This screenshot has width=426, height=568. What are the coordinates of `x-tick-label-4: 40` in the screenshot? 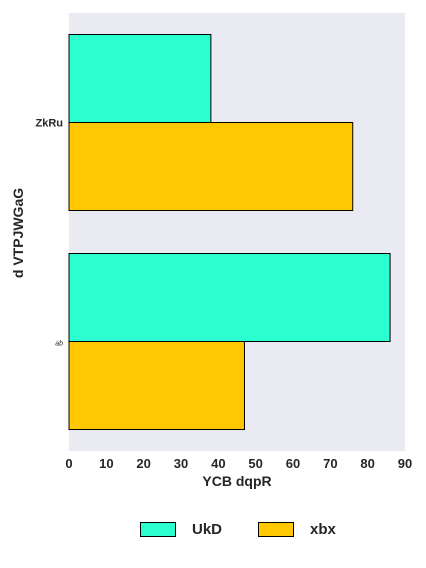 It's located at (218, 463).